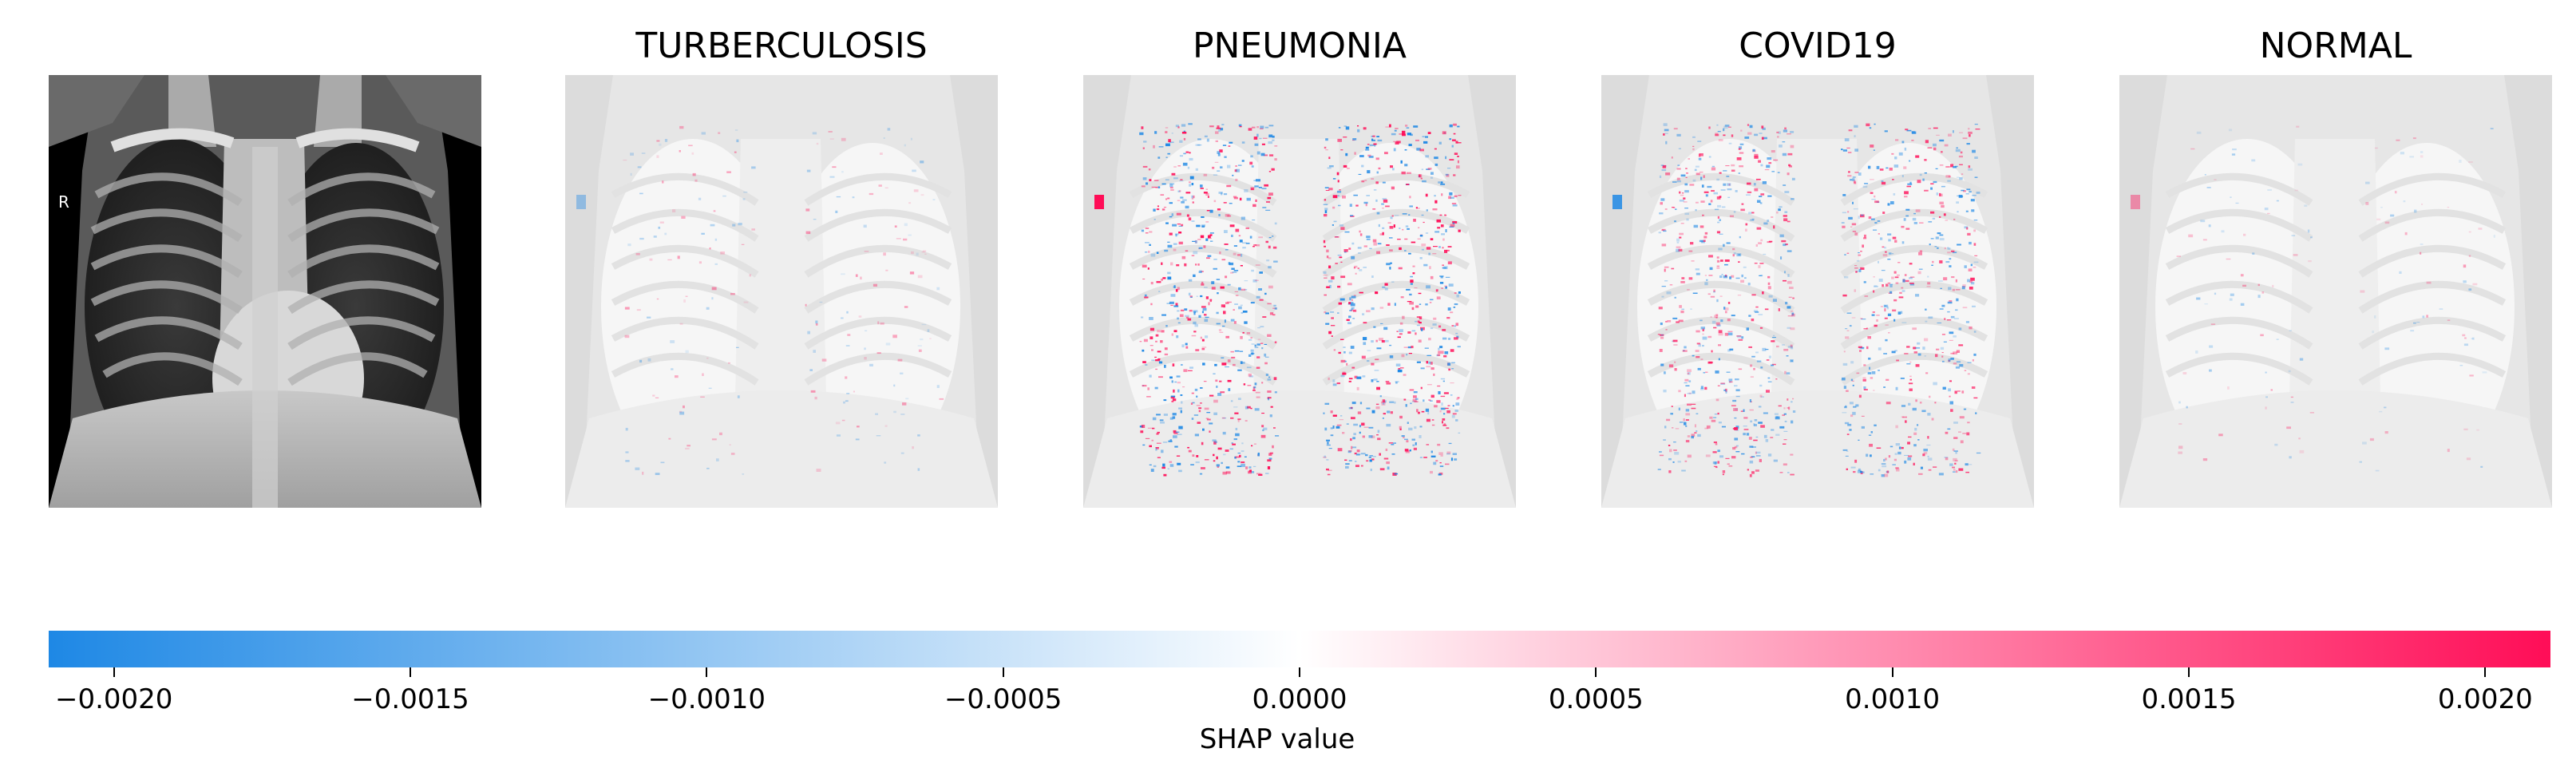 The height and width of the screenshot is (780, 2576). I want to click on panel-title-pneumonia: PNEUMONIA, so click(1299, 46).